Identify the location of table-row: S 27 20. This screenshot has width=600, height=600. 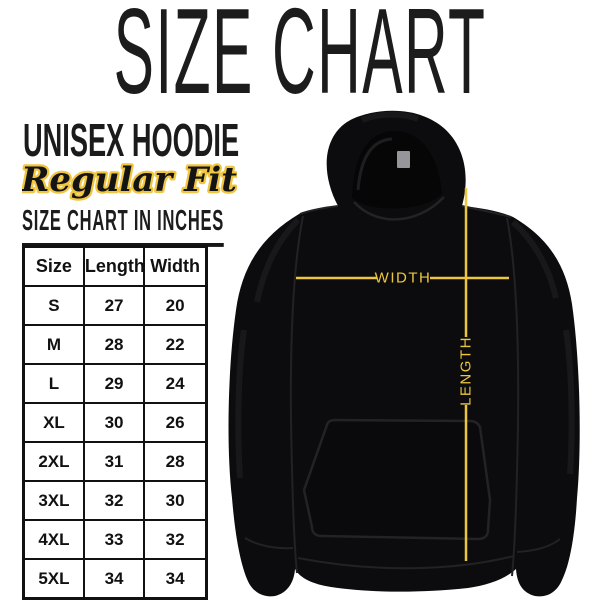
(115, 305).